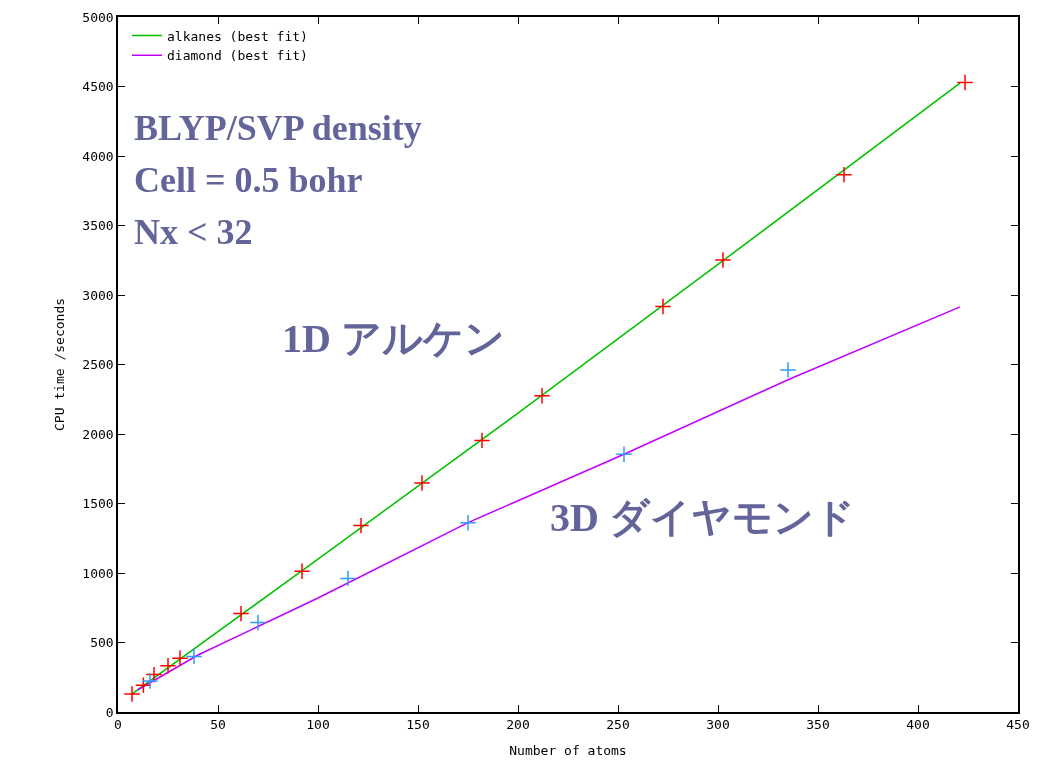 This screenshot has width=1052, height=776. Describe the element at coordinates (918, 725) in the screenshot. I see `x-tick-label: 400` at that location.